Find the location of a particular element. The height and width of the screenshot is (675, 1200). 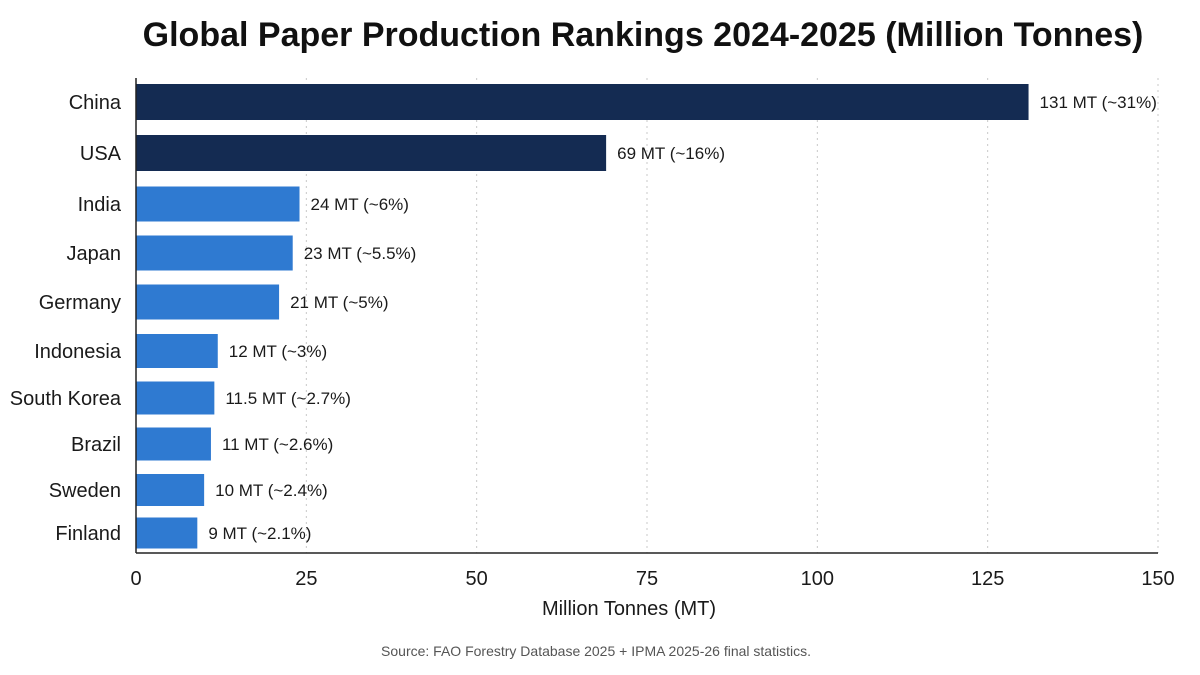

category-label: Japan is located at coordinates (94, 254).